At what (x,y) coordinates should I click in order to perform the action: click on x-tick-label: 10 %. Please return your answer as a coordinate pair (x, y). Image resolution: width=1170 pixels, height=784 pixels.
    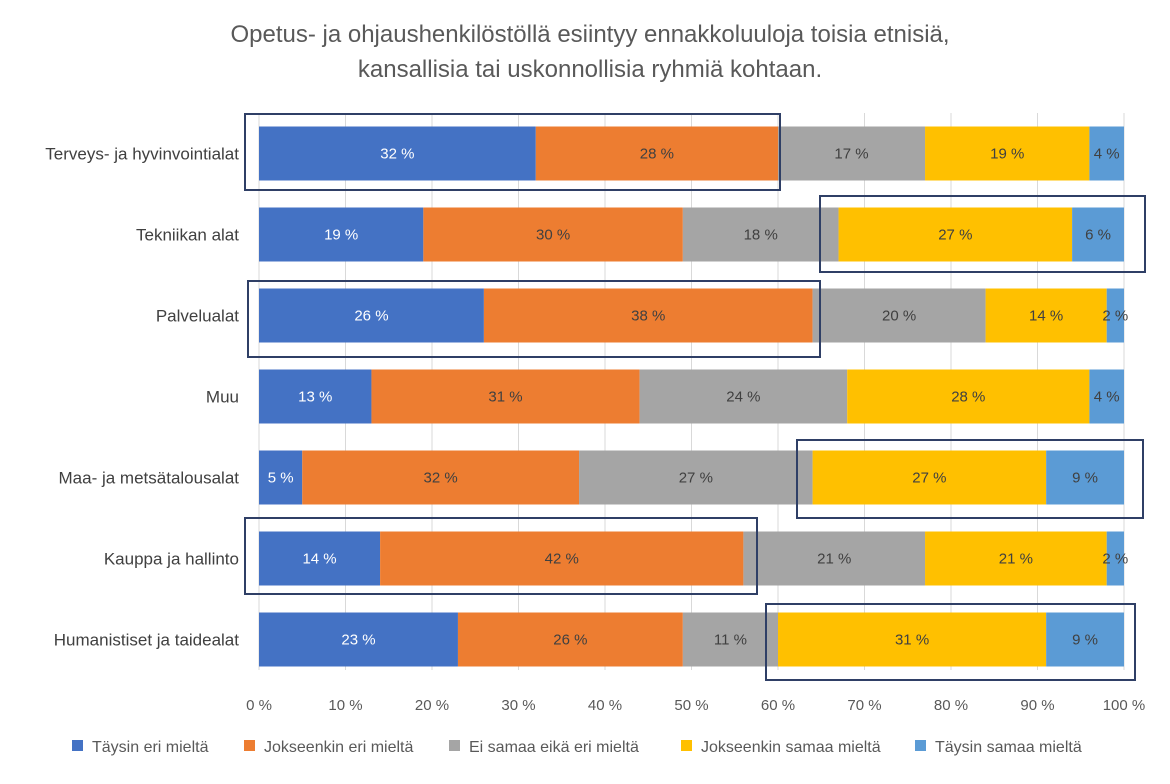
    Looking at the image, I should click on (345, 705).